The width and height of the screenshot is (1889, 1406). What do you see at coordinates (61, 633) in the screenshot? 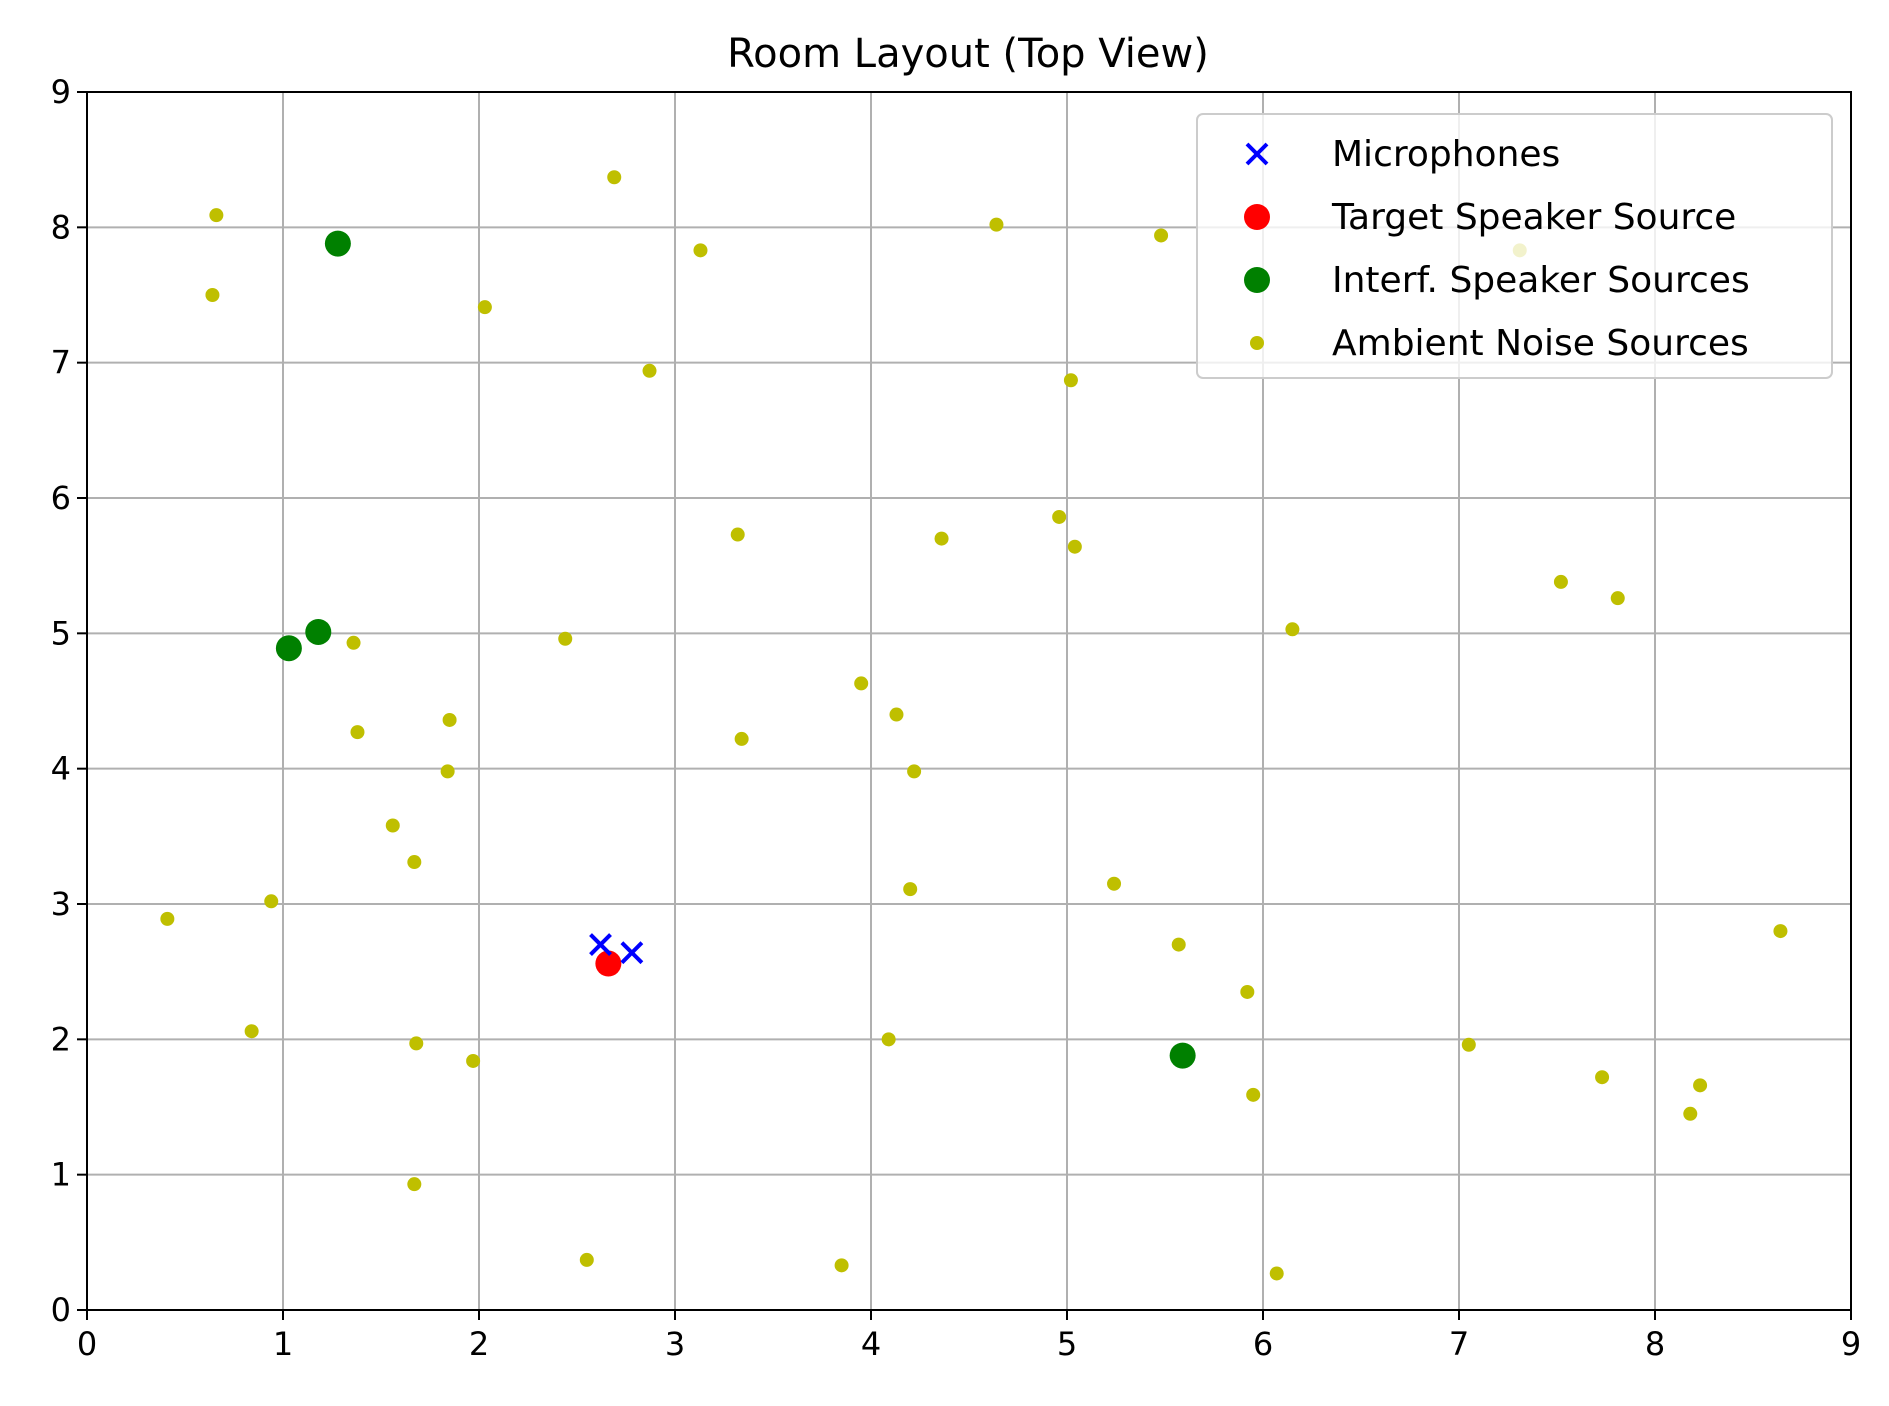
I see `y-tick-label: 5` at bounding box center [61, 633].